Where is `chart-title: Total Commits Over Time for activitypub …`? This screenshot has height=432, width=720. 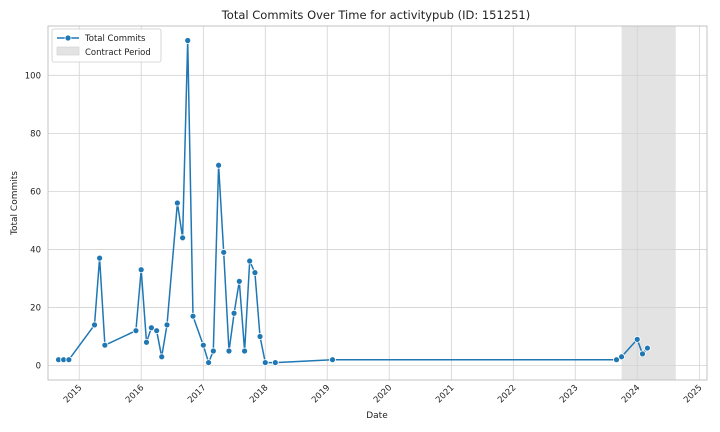
chart-title: Total Commits Over Time for activitypub … is located at coordinates (376, 15).